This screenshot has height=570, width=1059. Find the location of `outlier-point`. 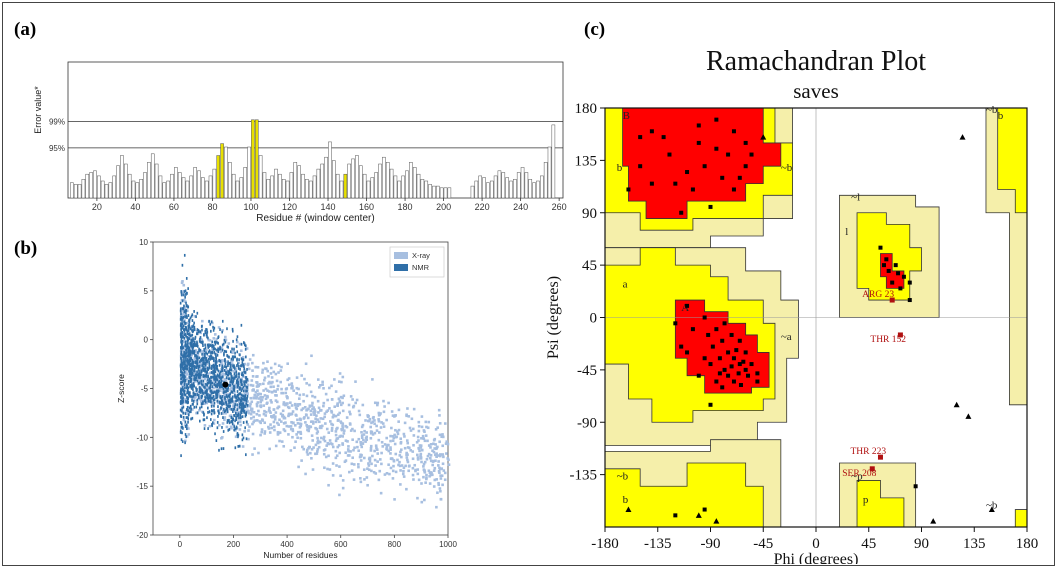

outlier-point is located at coordinates (880, 457).